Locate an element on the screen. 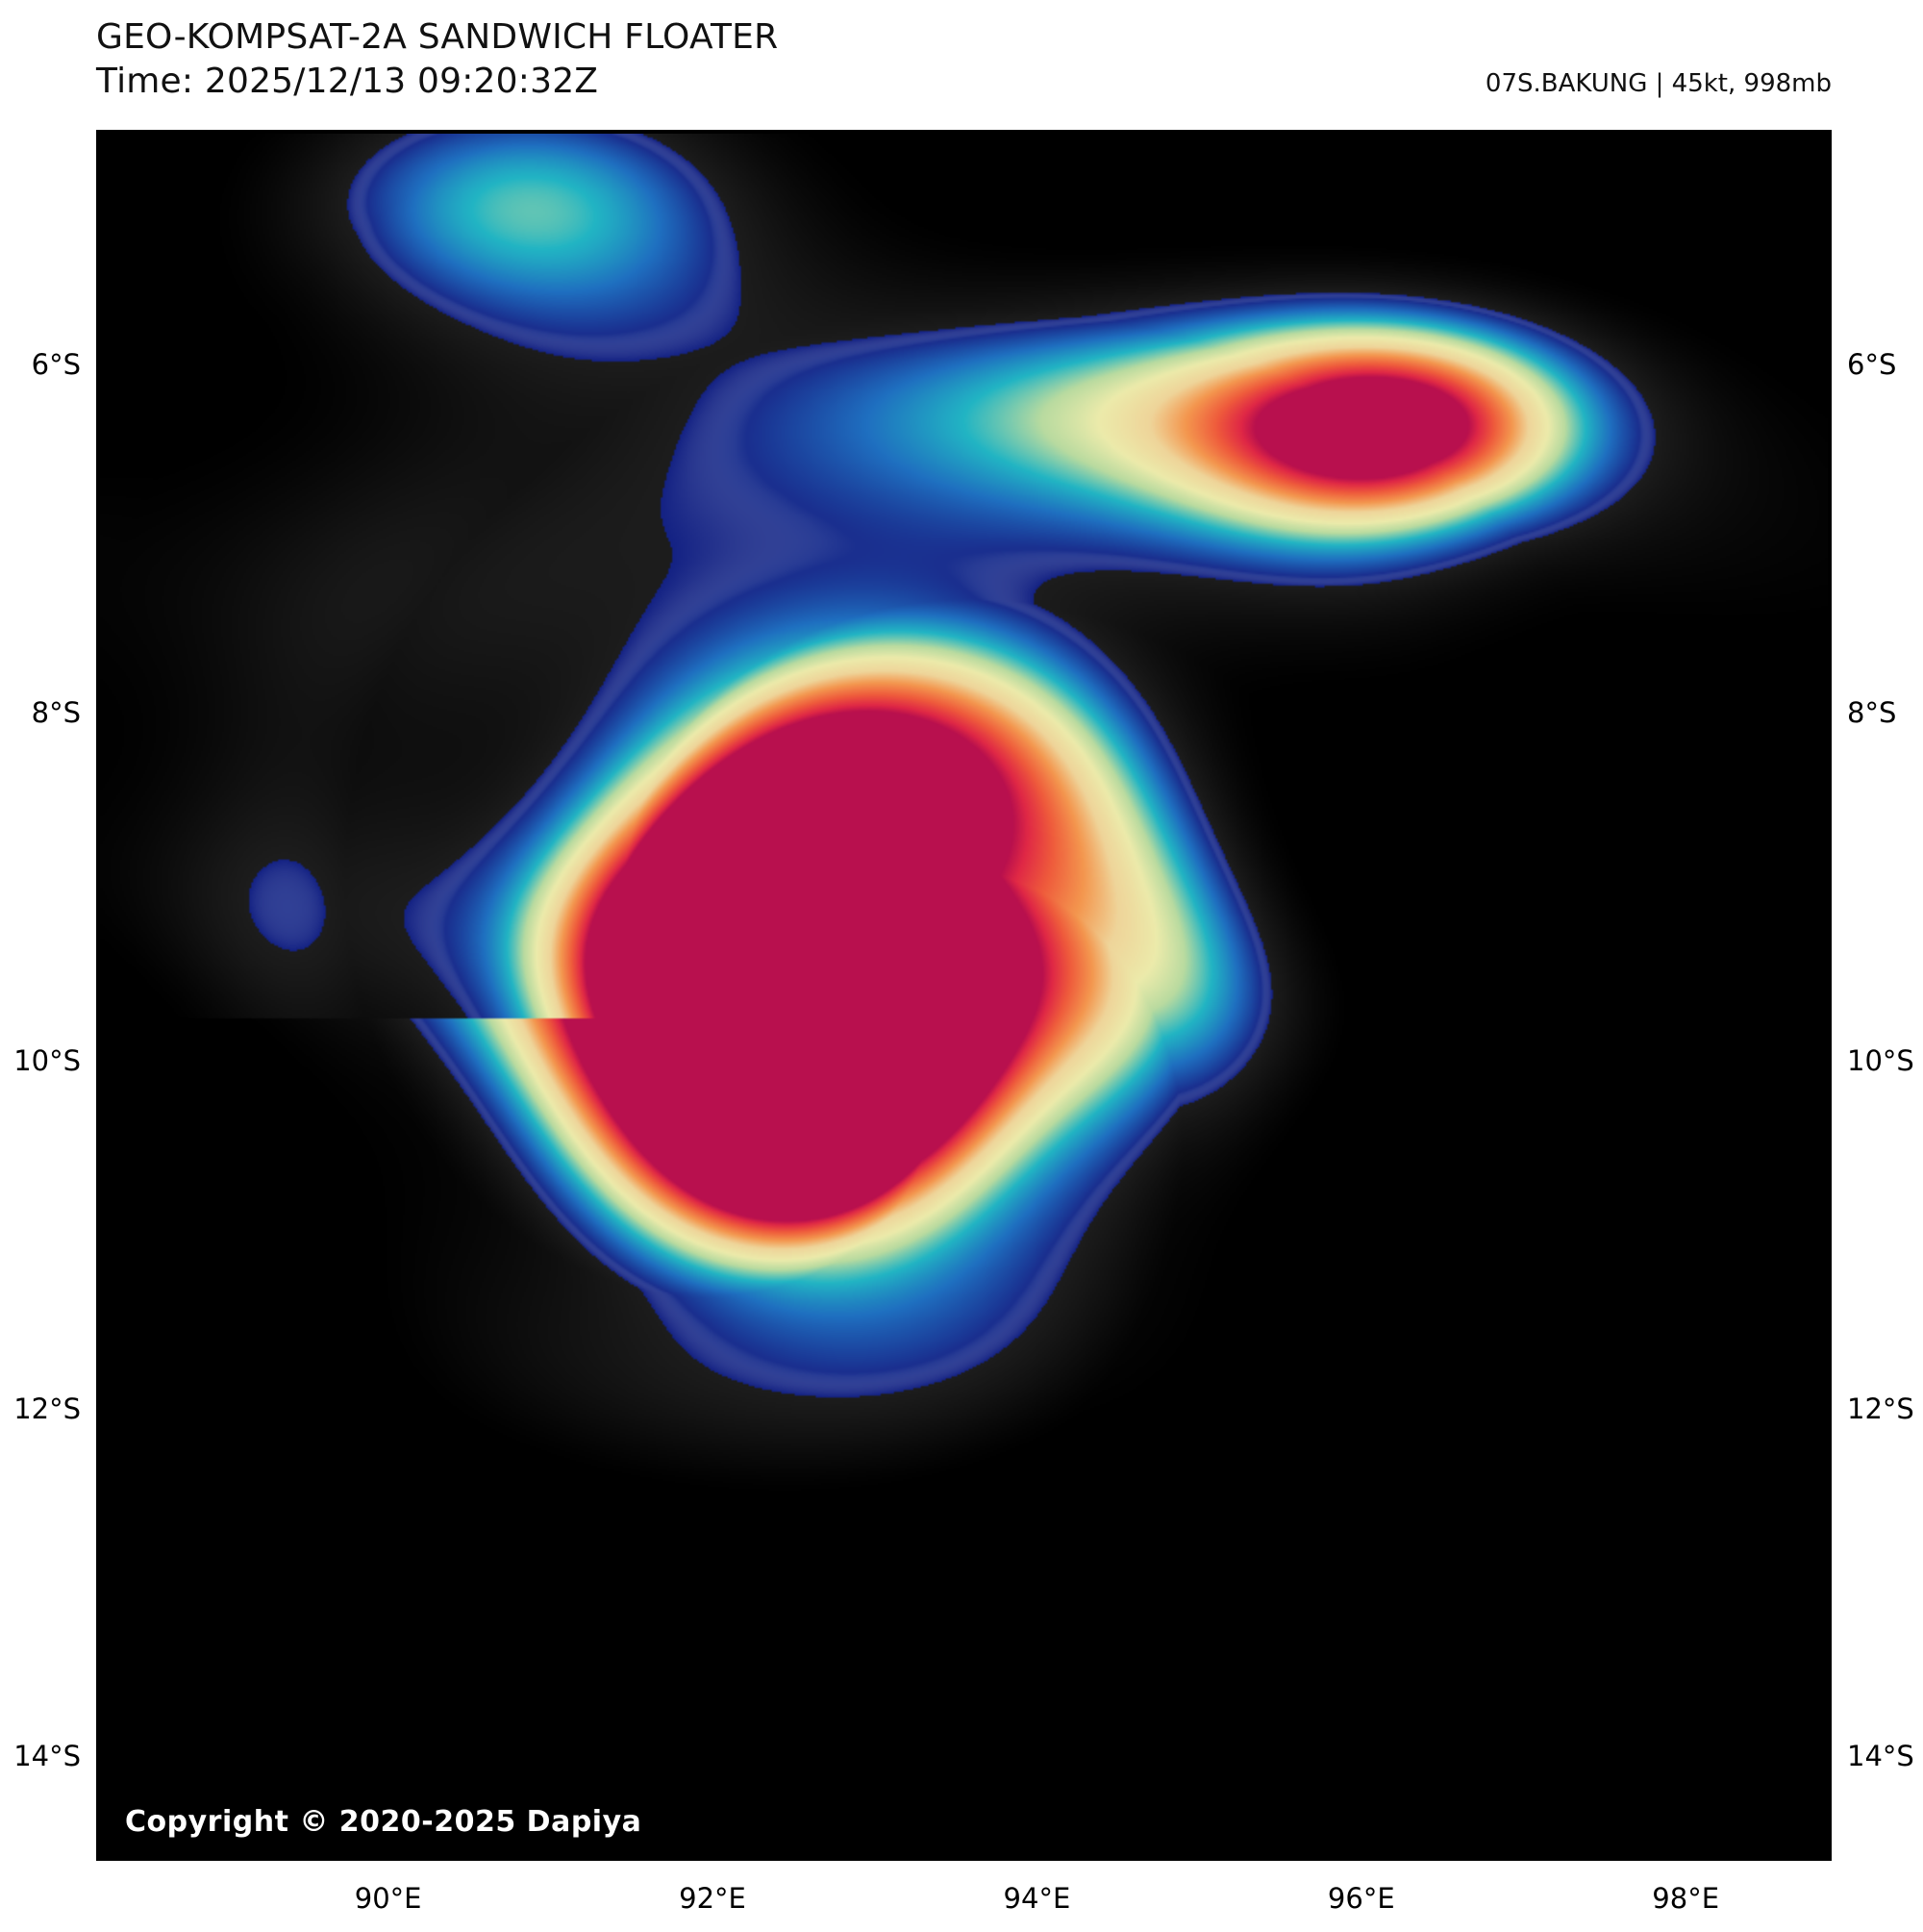 The width and height of the screenshot is (1923, 1932). y-axis-tick-label-right: 12°S is located at coordinates (1880, 1408).